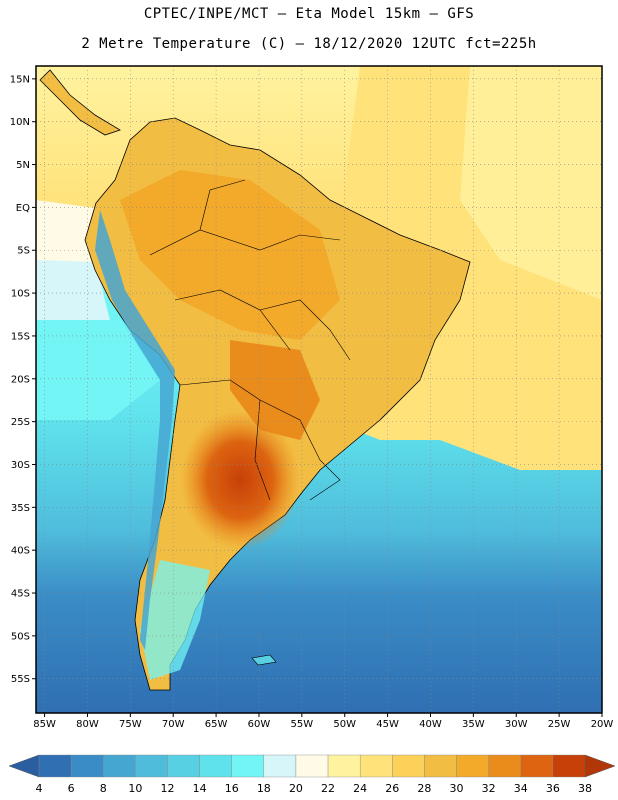  I want to click on colorbar-label: 6, so click(71, 788).